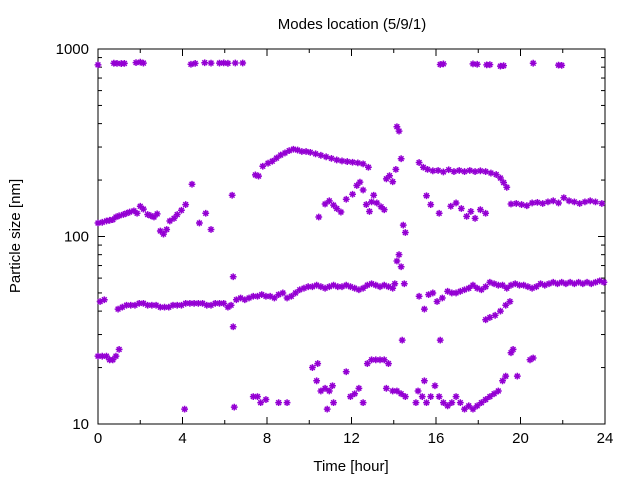  Describe the element at coordinates (520, 438) in the screenshot. I see `x-tick-label: 20` at that location.